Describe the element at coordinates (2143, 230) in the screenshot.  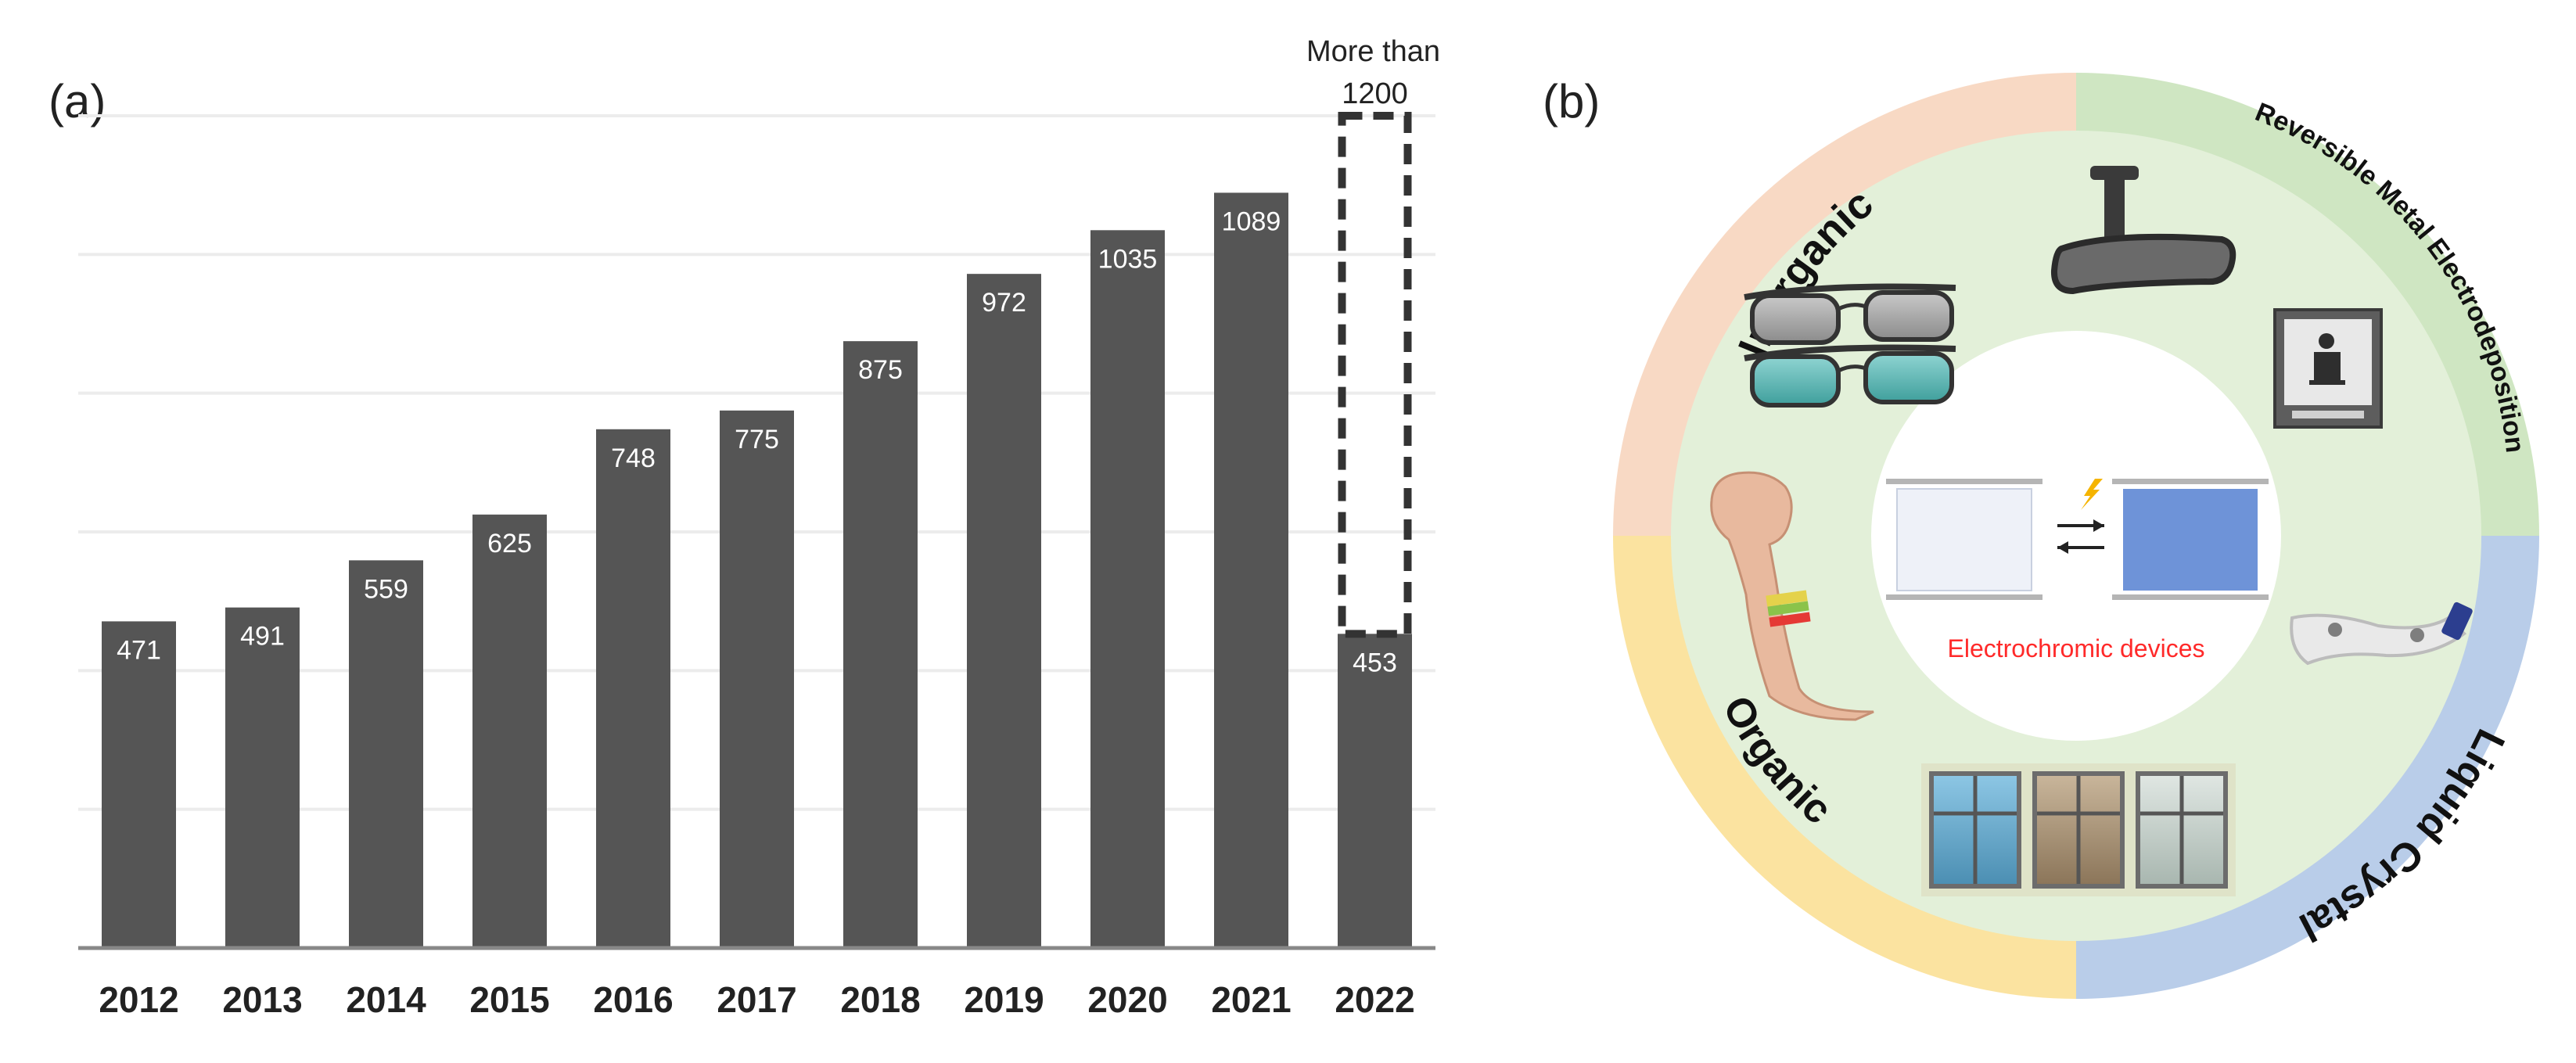
I see `rearview-mirror-icon` at that location.